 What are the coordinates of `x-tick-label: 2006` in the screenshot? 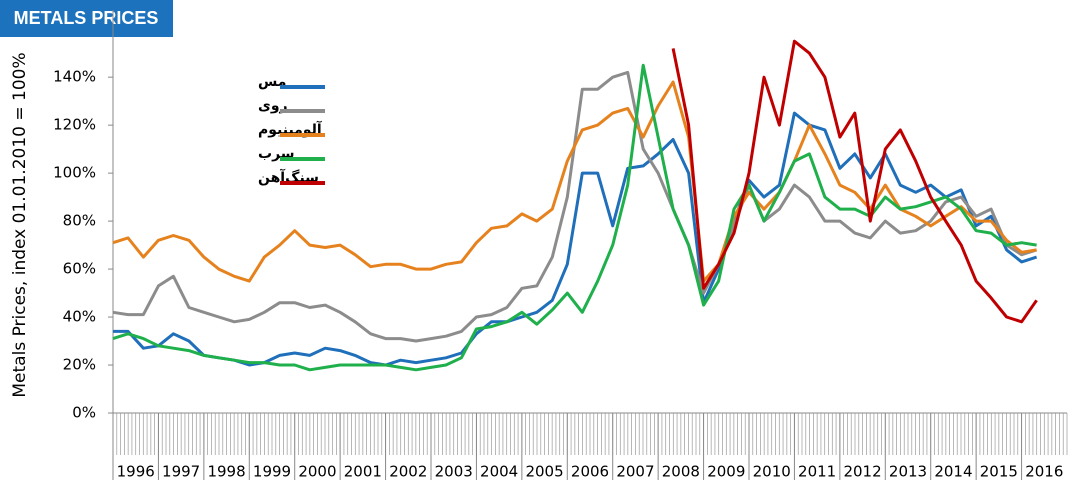 It's located at (590, 471).